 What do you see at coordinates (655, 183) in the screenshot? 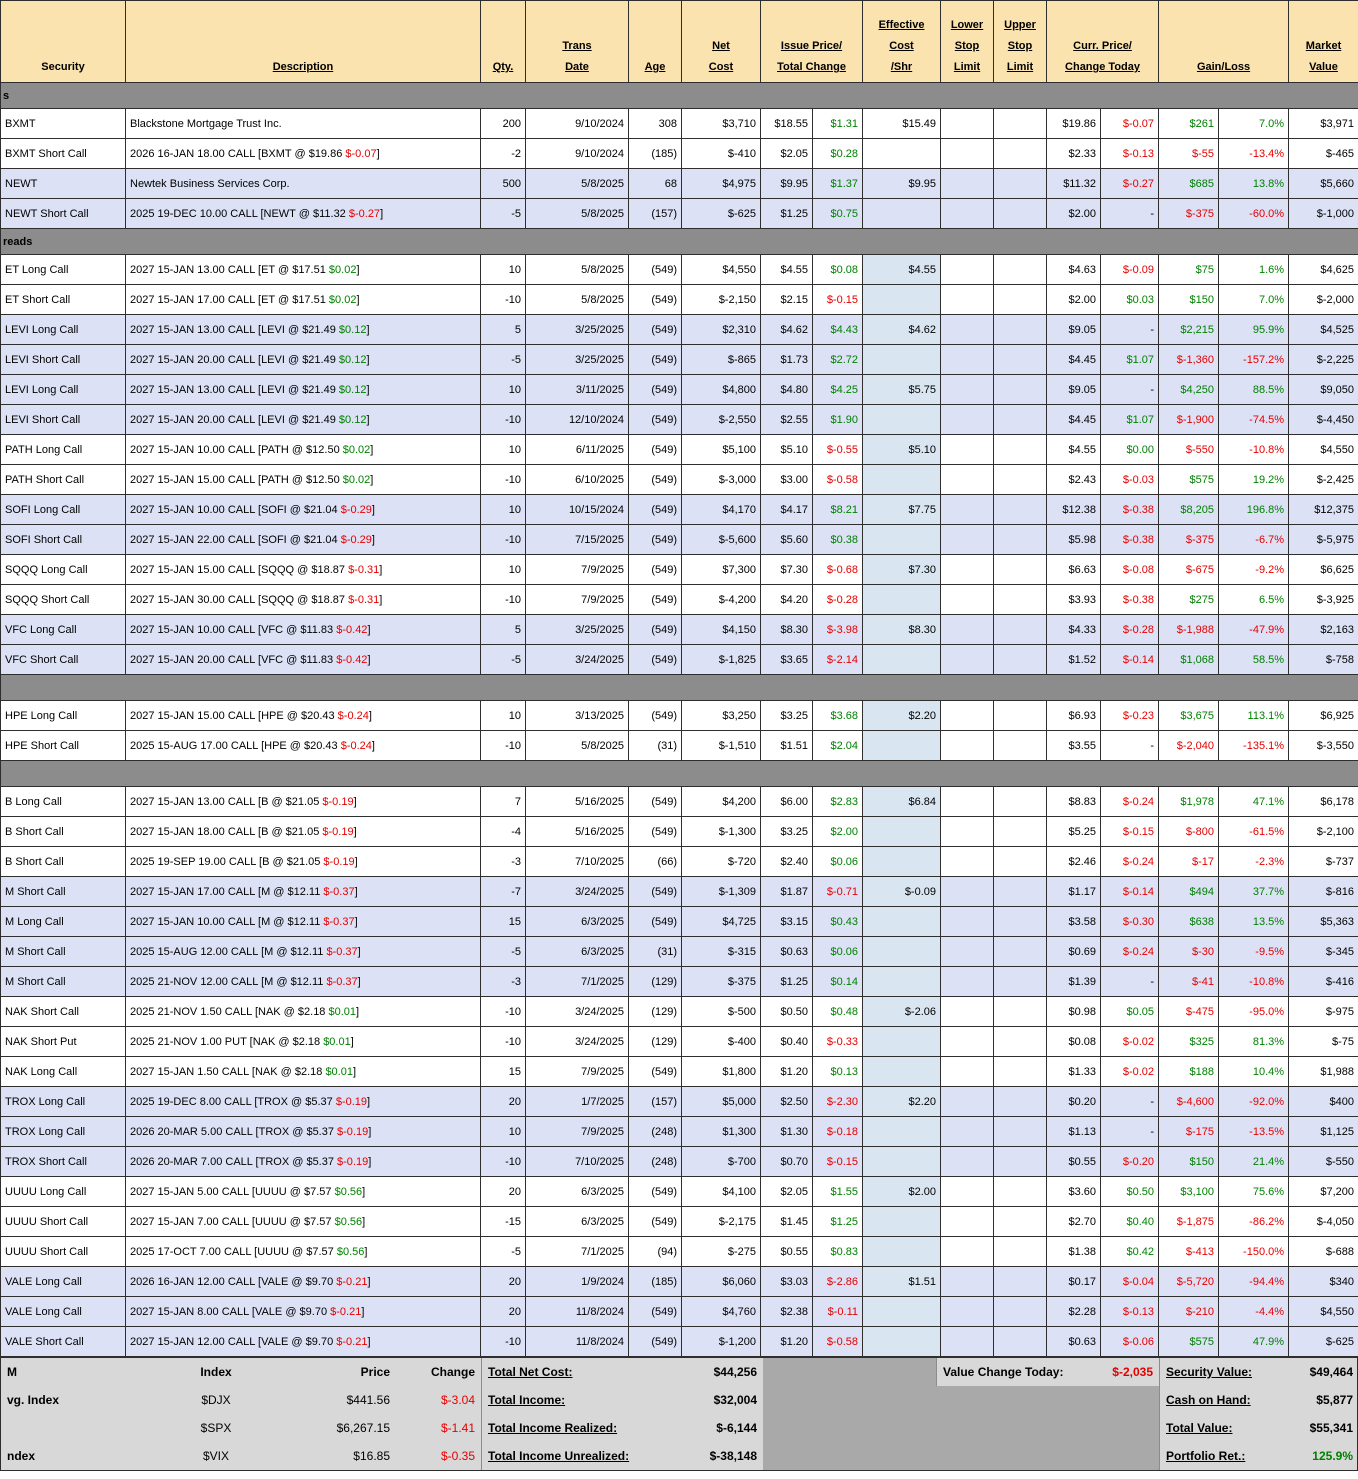
I see `cell-age: 68` at bounding box center [655, 183].